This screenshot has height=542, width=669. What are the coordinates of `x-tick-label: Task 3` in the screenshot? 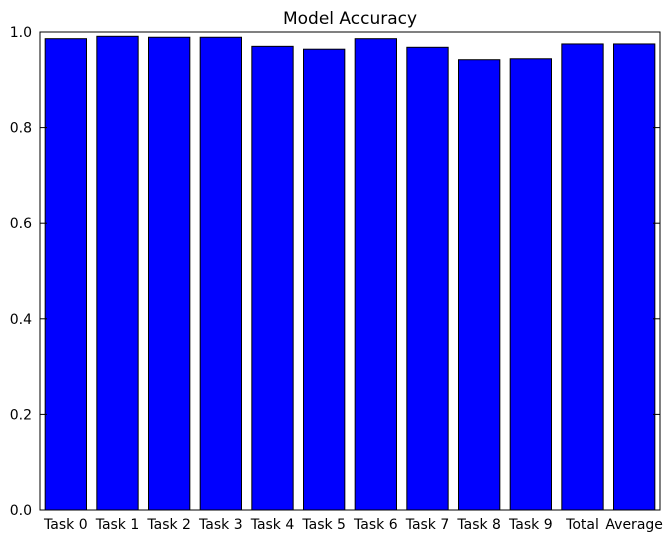 It's located at (220, 525).